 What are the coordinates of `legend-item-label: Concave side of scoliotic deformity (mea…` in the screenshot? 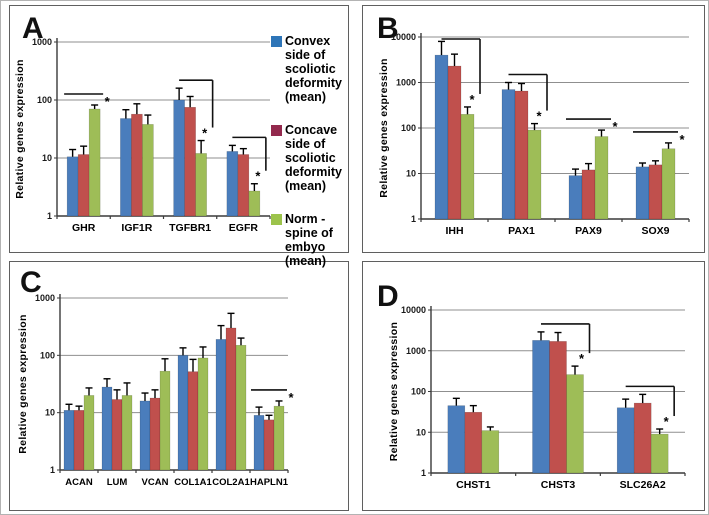 It's located at (313, 158).